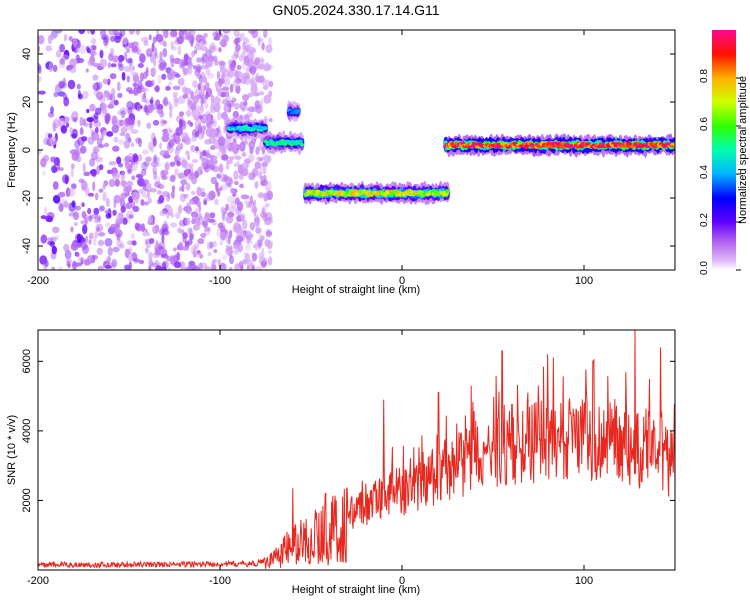 The width and height of the screenshot is (750, 600). Describe the element at coordinates (720, 172) in the screenshot. I see `colorbar-ticks: 0.0 0.2 0.4 0.6 0.8` at that location.